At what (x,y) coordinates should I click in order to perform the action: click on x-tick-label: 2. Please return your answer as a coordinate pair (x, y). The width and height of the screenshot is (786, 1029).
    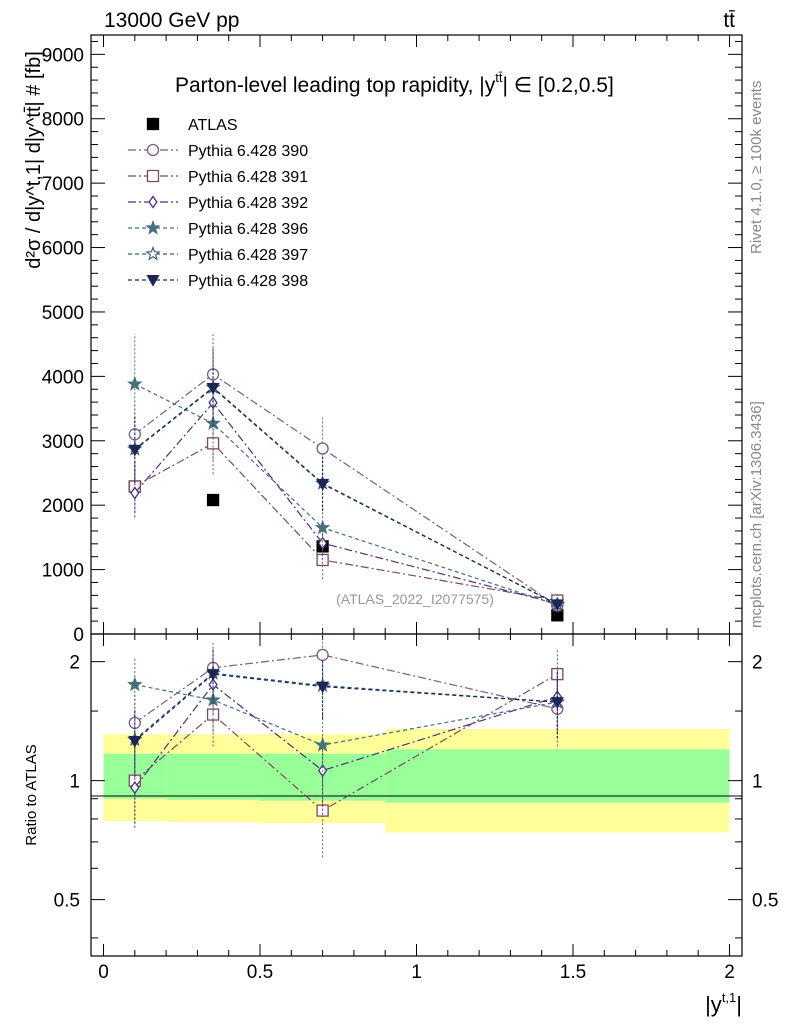
    Looking at the image, I should click on (729, 972).